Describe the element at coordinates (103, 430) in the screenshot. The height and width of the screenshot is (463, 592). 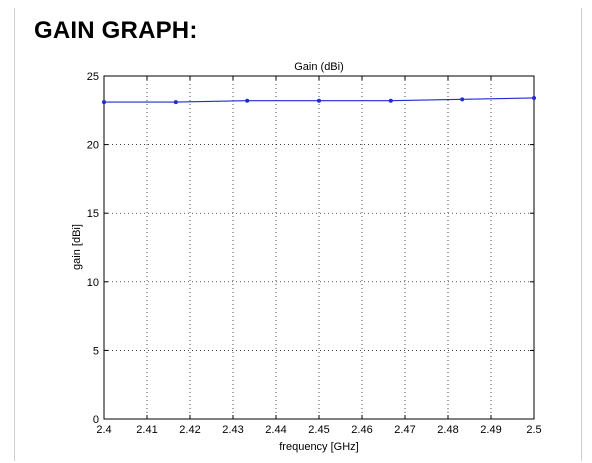
I see `x-tick-label: 2.4` at that location.